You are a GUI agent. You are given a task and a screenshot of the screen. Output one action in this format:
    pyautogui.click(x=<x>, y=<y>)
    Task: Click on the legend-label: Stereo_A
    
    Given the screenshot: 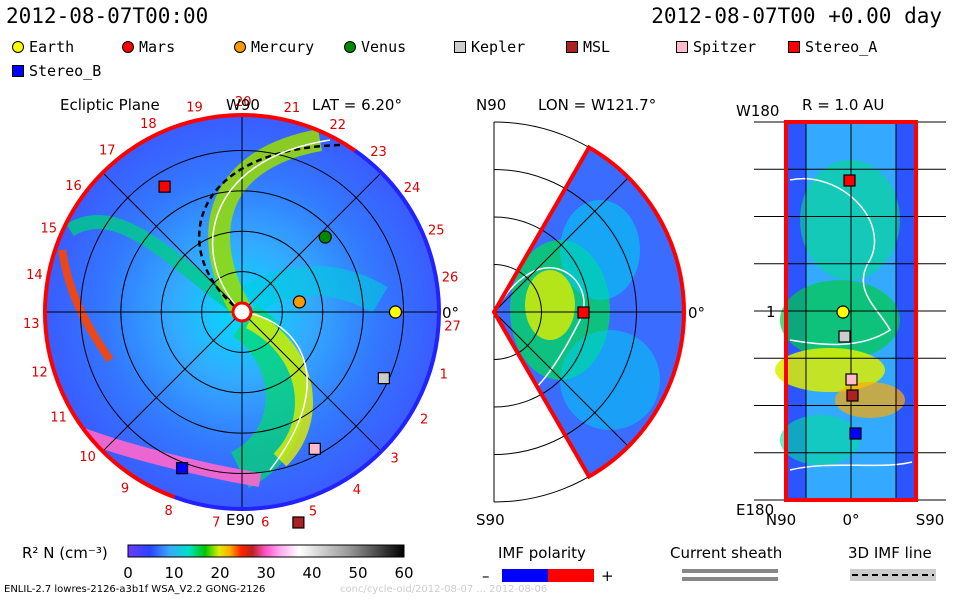 What is the action you would take?
    pyautogui.click(x=841, y=47)
    